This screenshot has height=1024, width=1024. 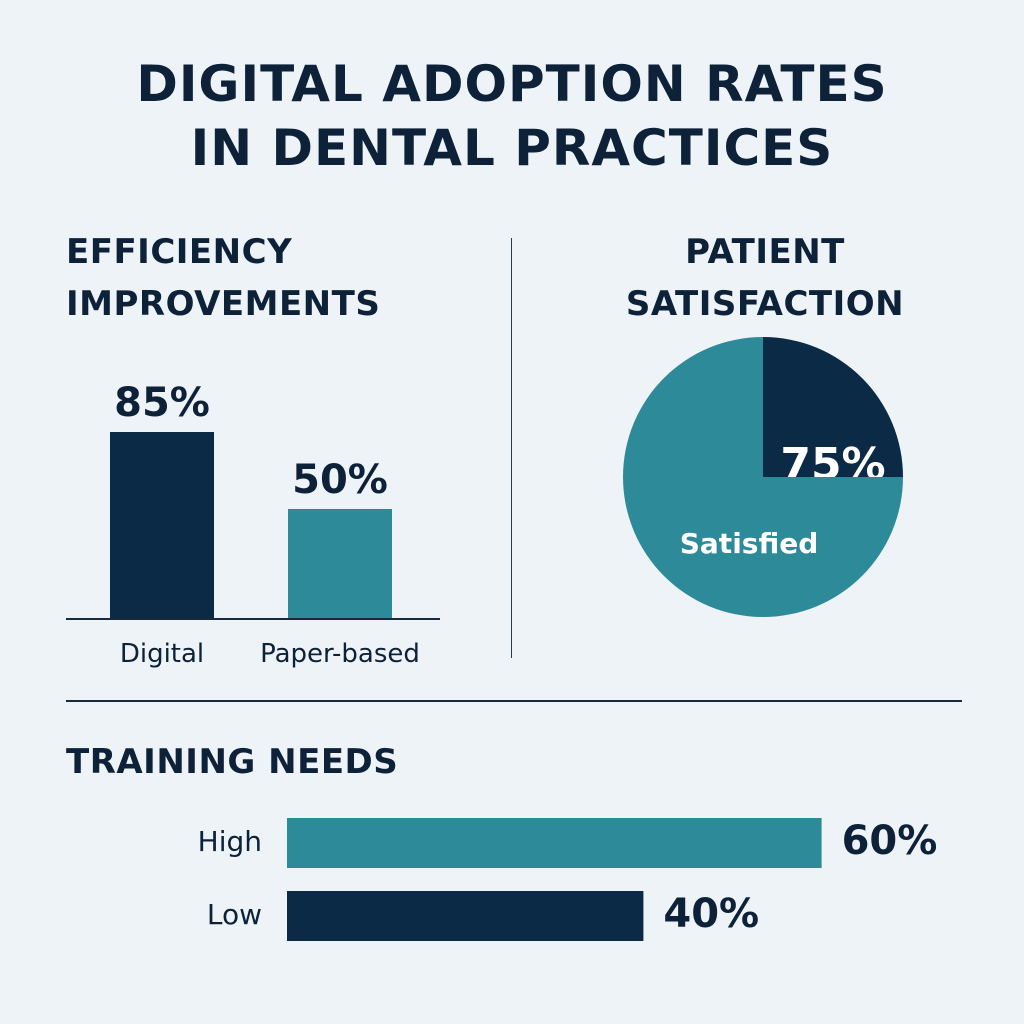 What do you see at coordinates (512, 148) in the screenshot?
I see `page-title-line-2: IN DENTAL PRACTICES` at bounding box center [512, 148].